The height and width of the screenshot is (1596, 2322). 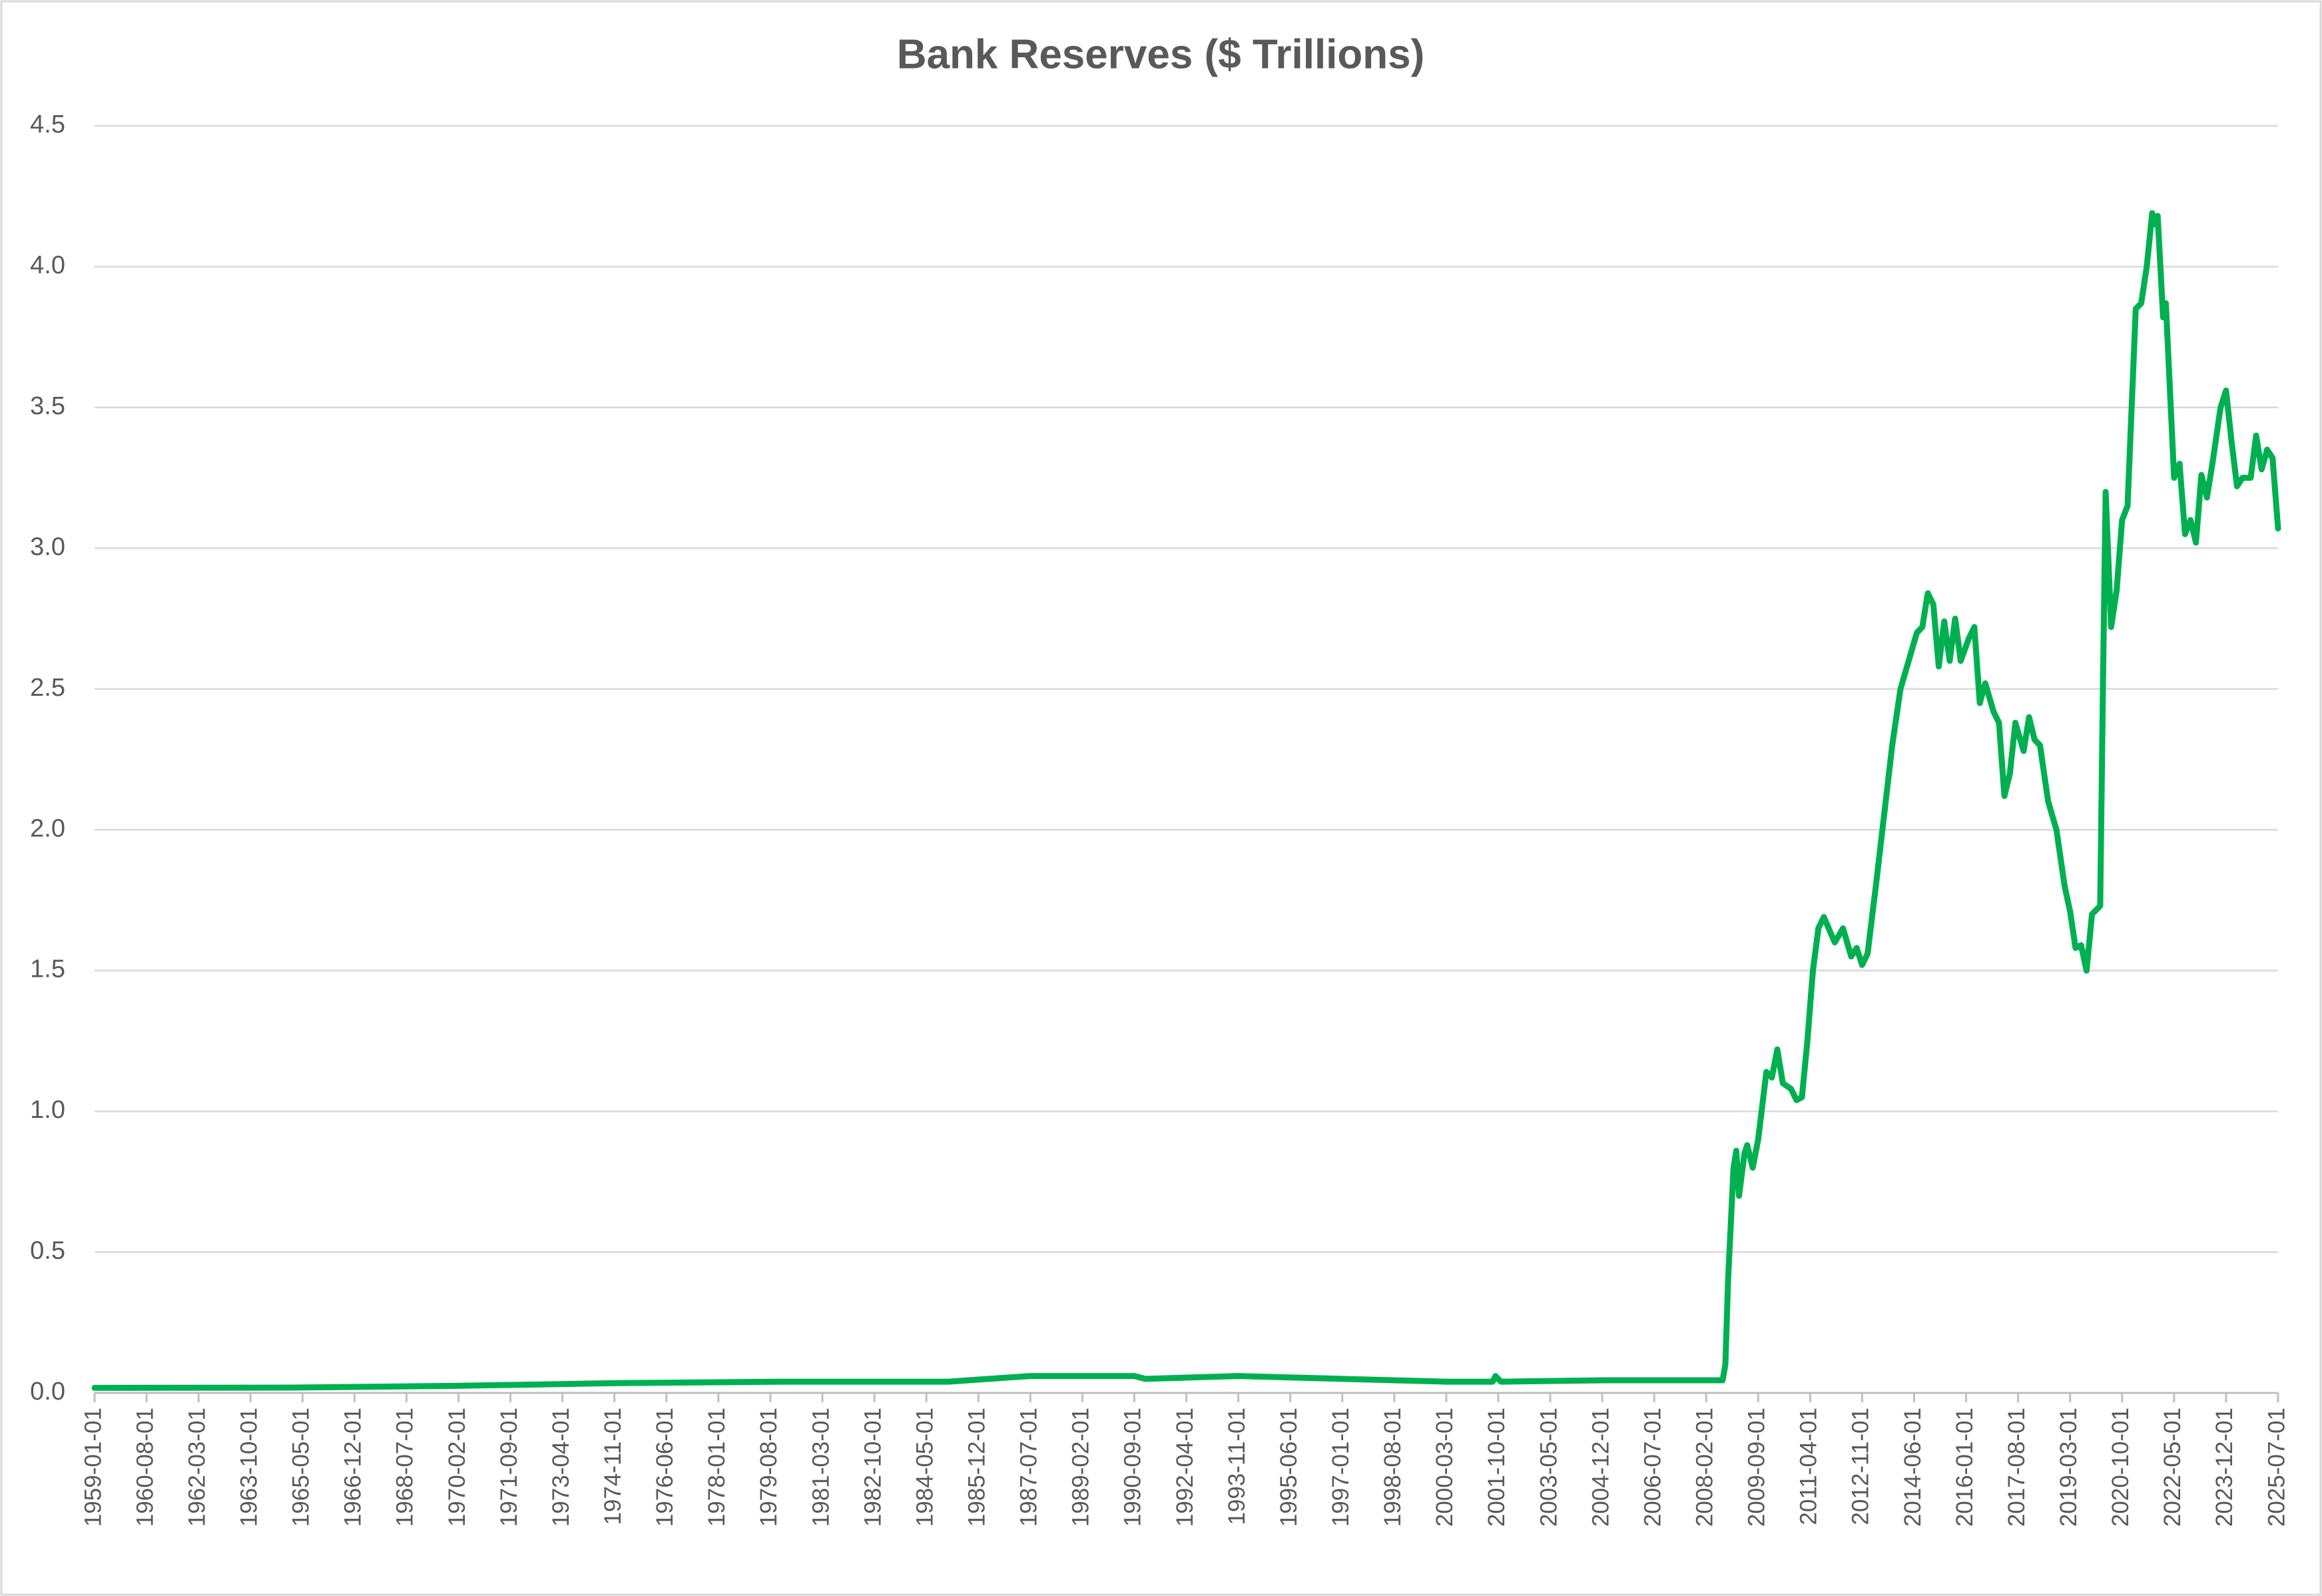 What do you see at coordinates (665, 1467) in the screenshot?
I see `x-tick-label: 1976-06-01` at bounding box center [665, 1467].